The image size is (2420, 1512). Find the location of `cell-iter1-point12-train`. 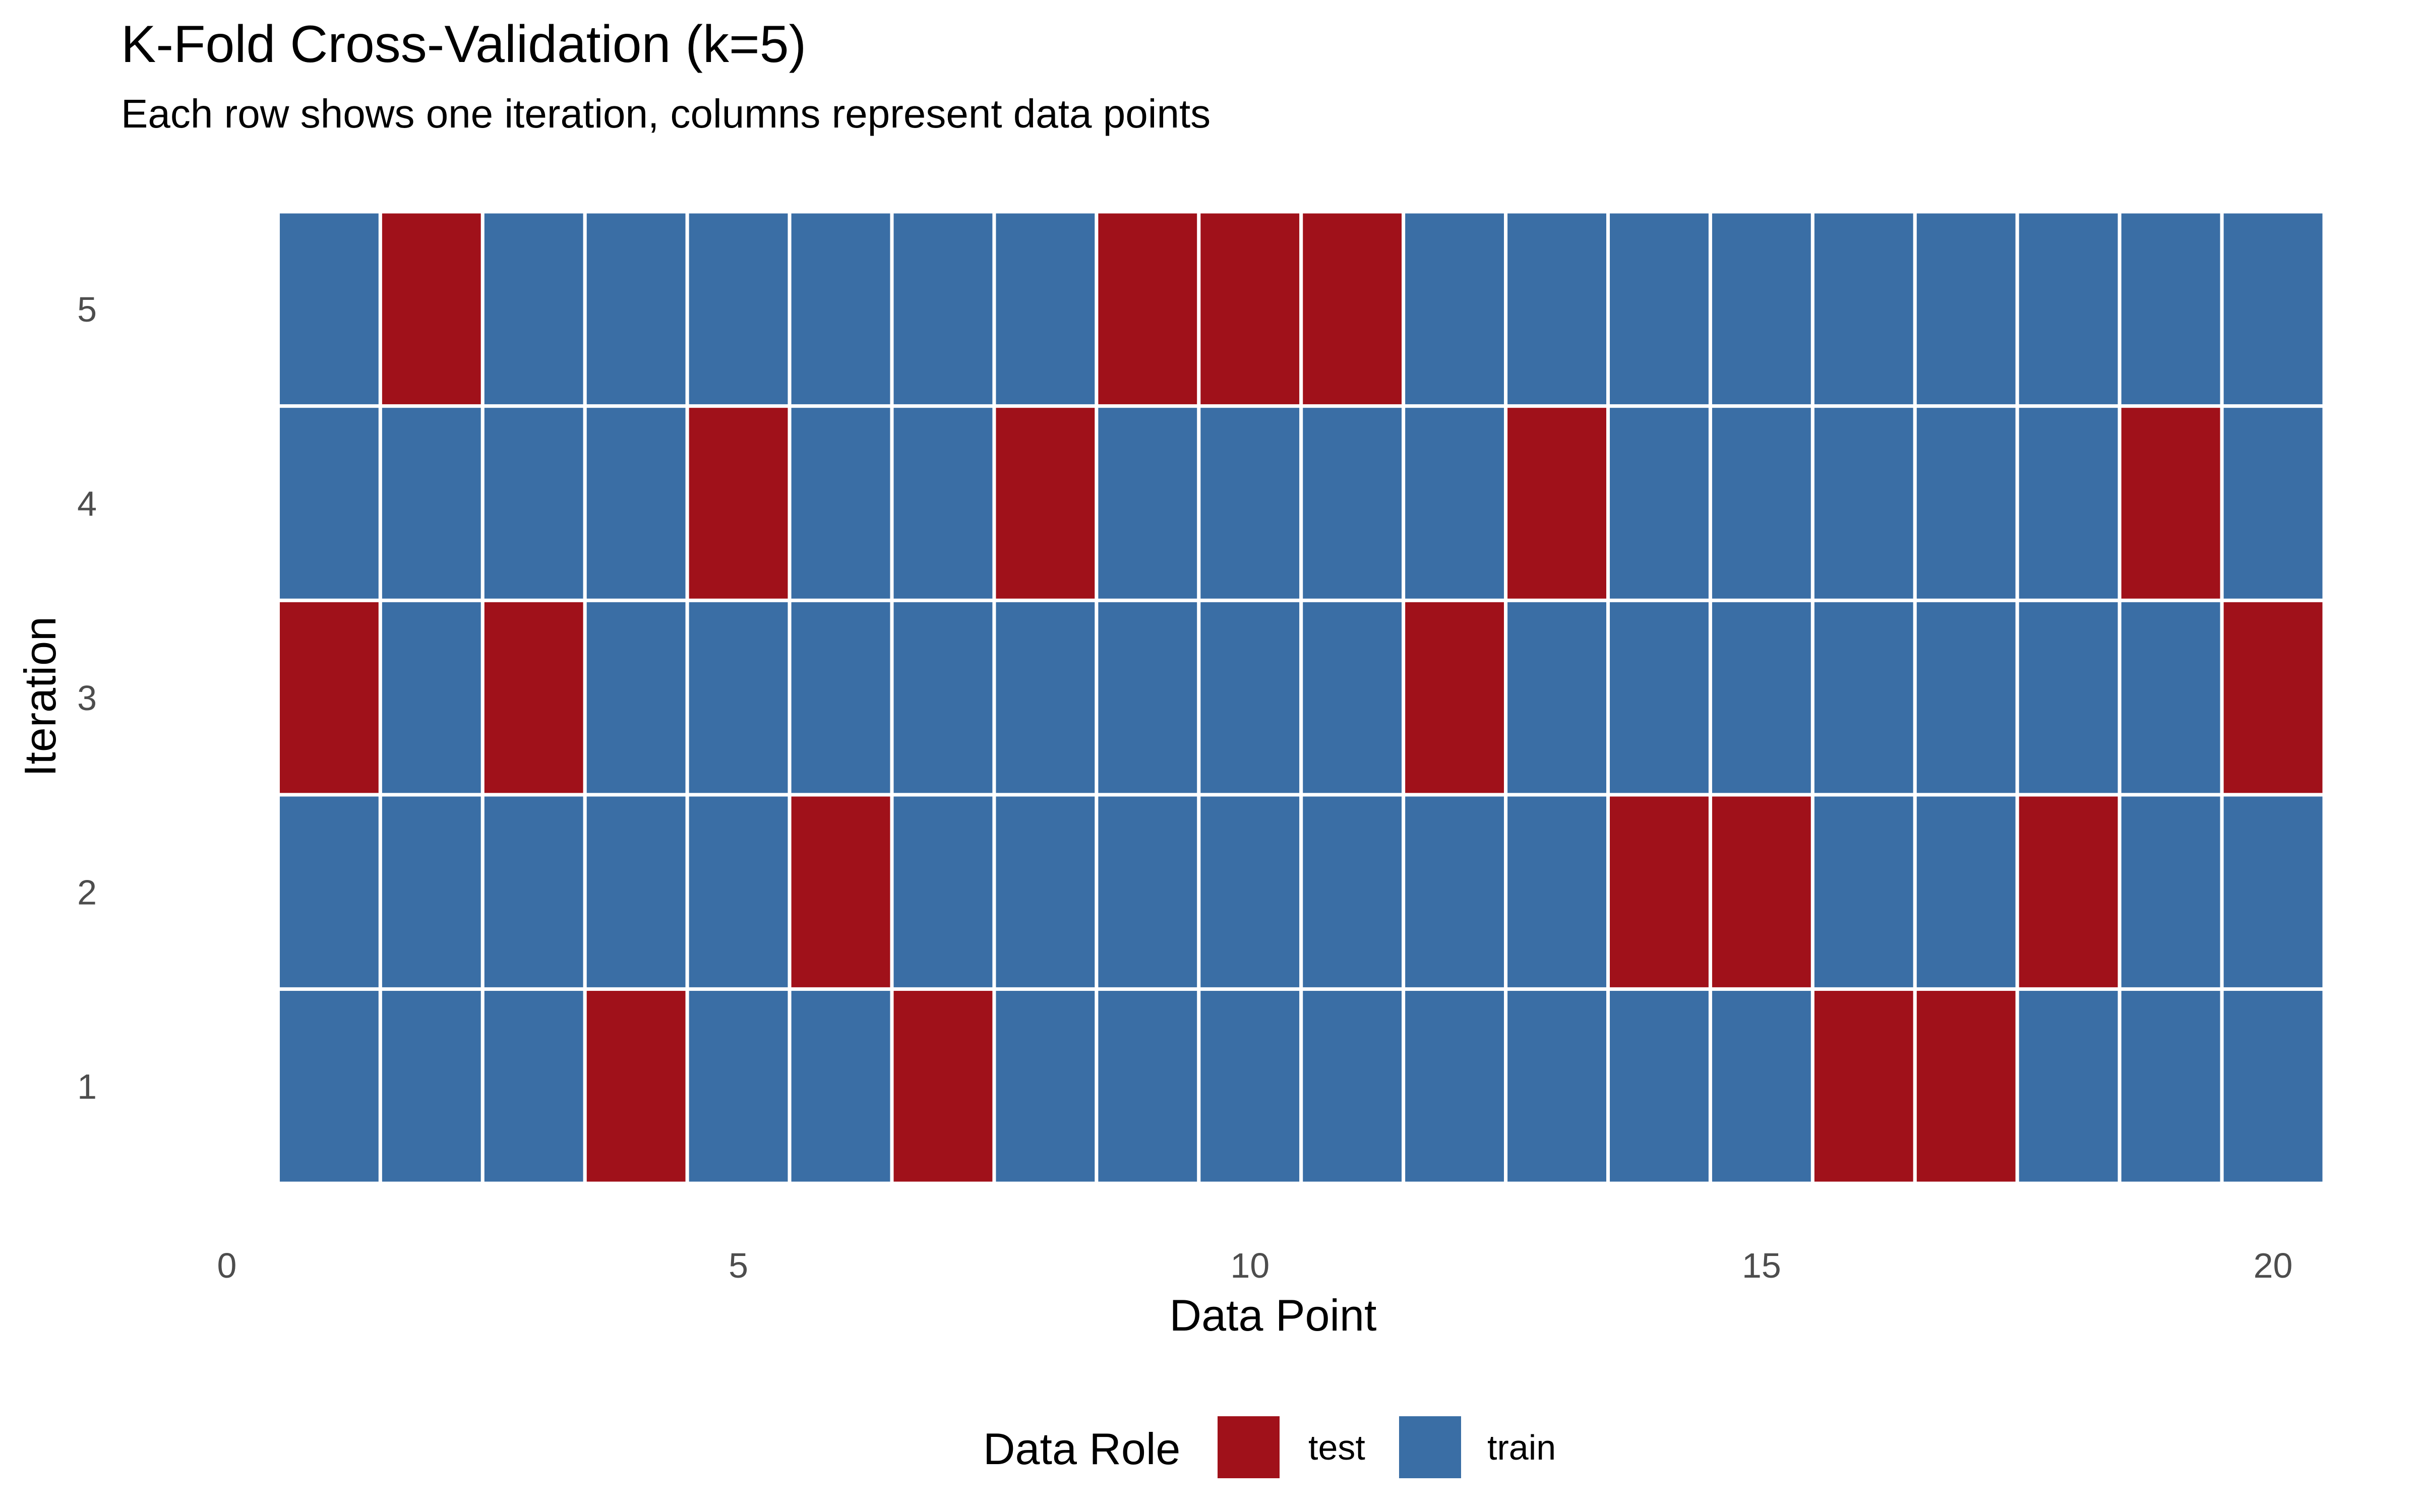

cell-iter1-point12-train is located at coordinates (1455, 1086).